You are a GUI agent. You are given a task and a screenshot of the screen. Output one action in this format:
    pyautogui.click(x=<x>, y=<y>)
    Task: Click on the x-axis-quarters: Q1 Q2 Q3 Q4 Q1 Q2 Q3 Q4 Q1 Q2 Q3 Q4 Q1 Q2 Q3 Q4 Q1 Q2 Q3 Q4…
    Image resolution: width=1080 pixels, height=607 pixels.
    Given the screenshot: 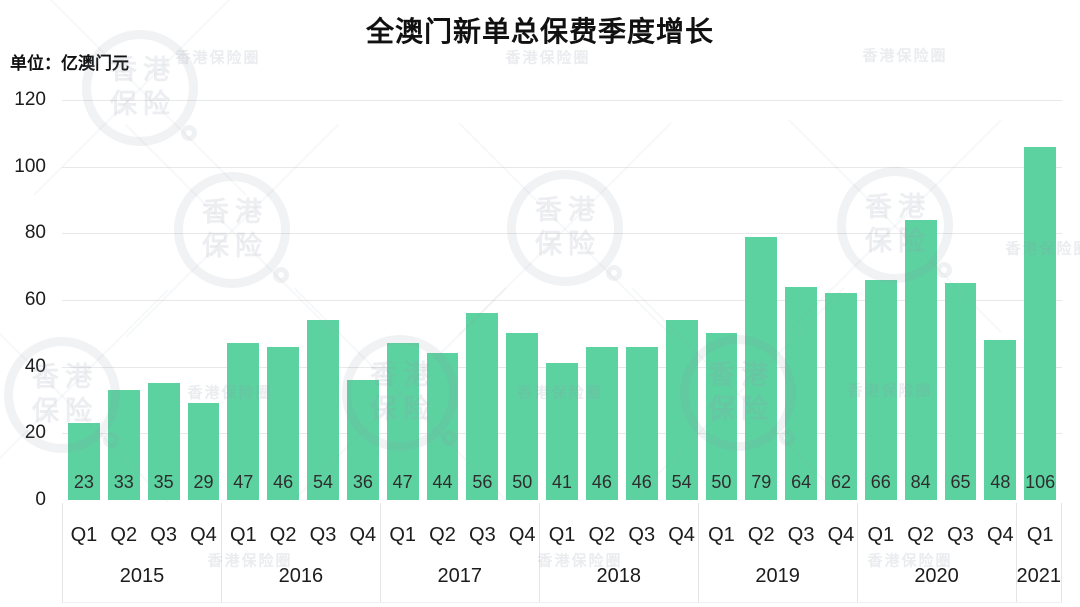 What is the action you would take?
    pyautogui.click(x=562, y=535)
    